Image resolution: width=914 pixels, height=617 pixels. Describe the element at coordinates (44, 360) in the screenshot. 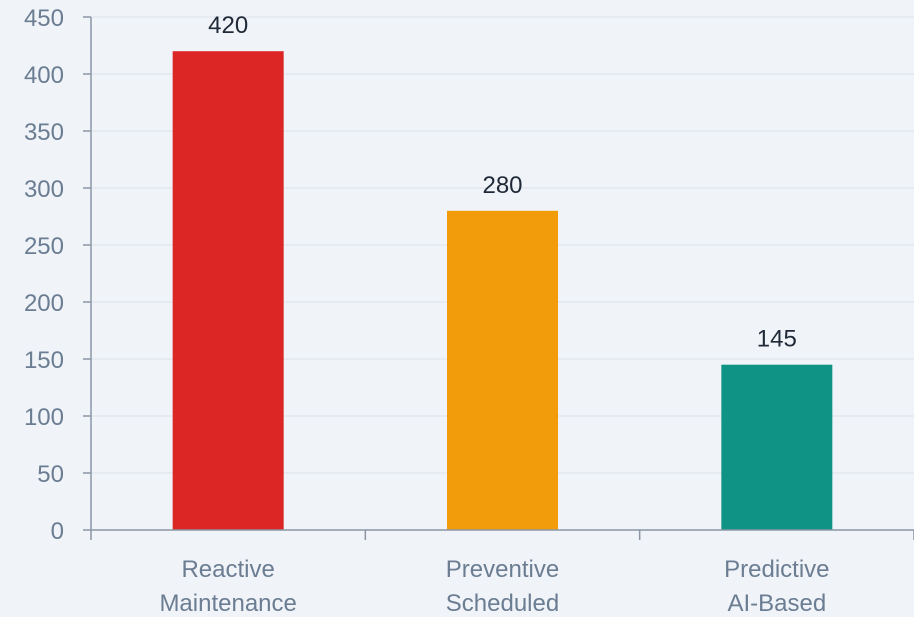

I see `y-tick-label: 150` at that location.